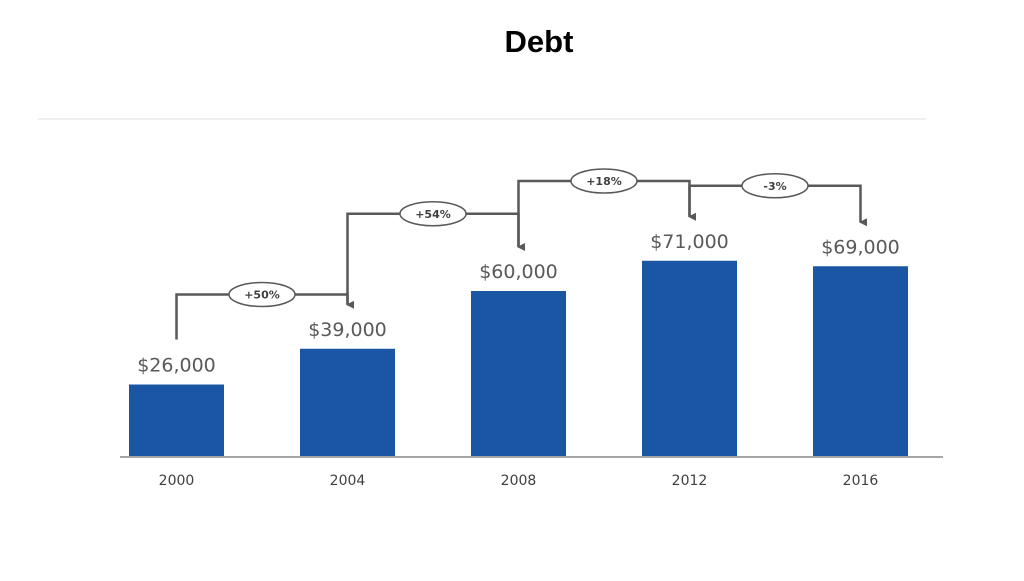 The height and width of the screenshot is (581, 1024). What do you see at coordinates (176, 420) in the screenshot?
I see `bar-2000` at bounding box center [176, 420].